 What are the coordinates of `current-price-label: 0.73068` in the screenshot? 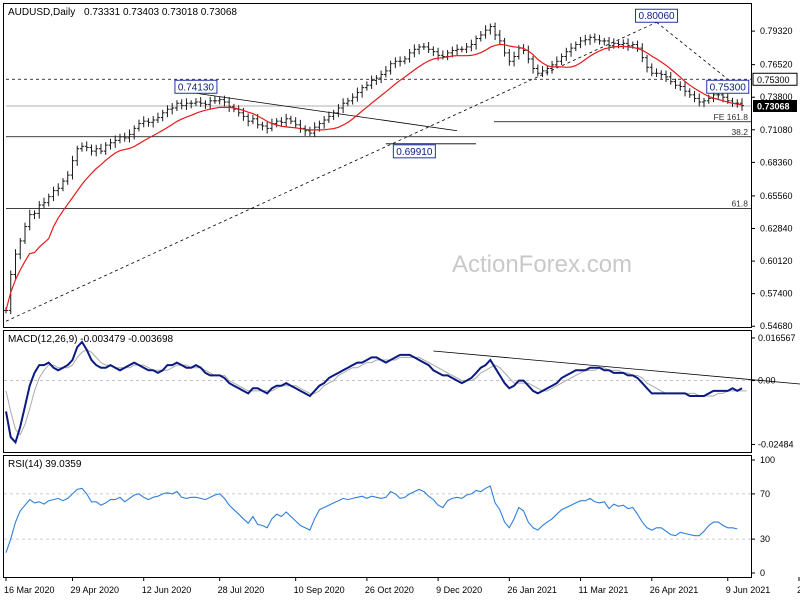 It's located at (773, 106).